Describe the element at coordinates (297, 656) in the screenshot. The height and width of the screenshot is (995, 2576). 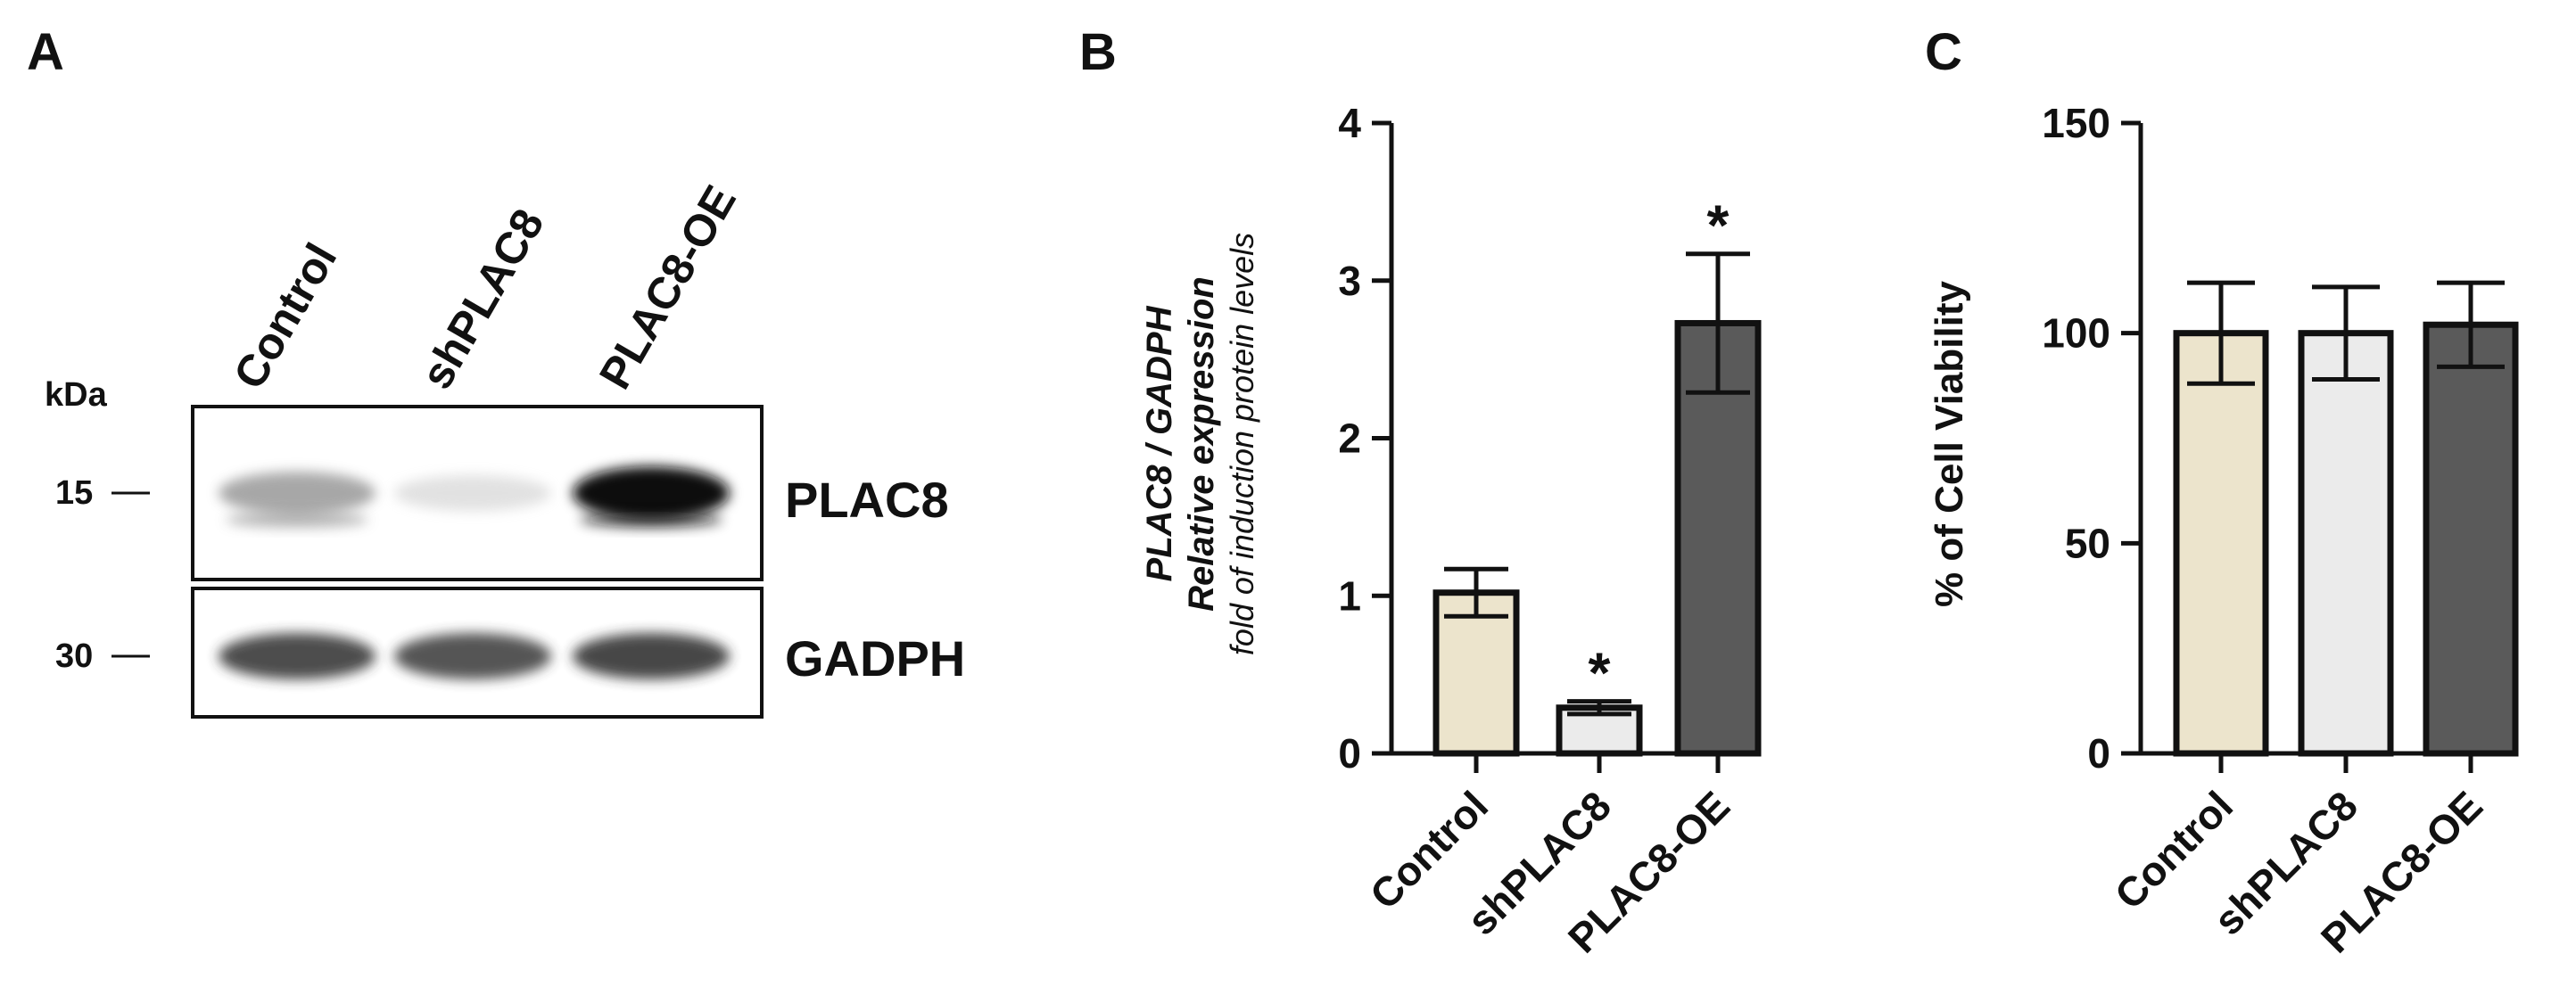
I see `band-gadph-control` at that location.